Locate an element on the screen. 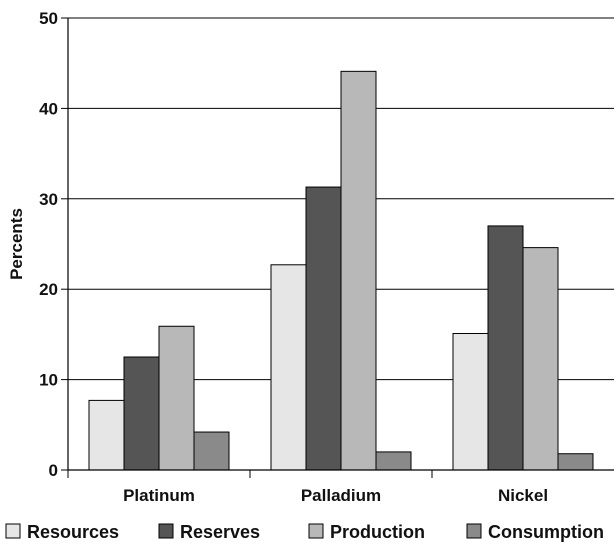 This screenshot has height=548, width=616. bar-production-platinum is located at coordinates (176, 398).